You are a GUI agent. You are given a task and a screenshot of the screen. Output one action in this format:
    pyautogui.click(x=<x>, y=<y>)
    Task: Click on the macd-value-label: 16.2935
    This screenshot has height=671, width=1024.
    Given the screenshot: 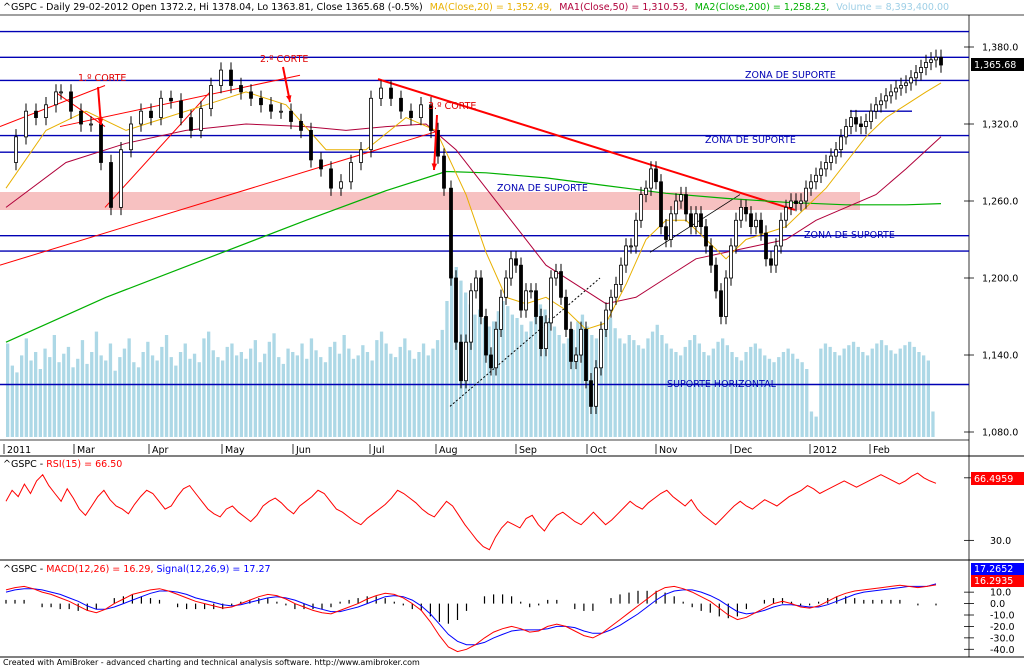 What is the action you would take?
    pyautogui.click(x=993, y=581)
    